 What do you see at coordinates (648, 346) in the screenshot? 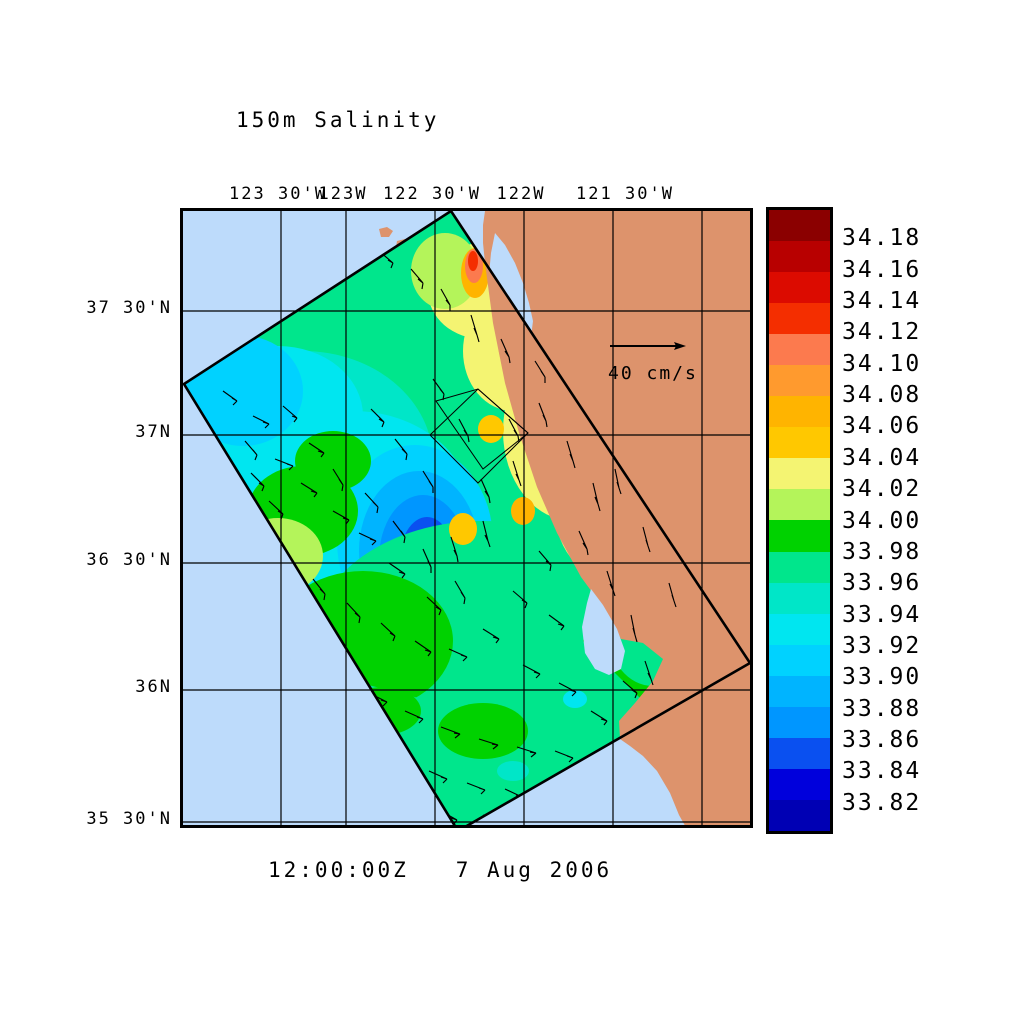
I see `velocity-scale-arrow` at bounding box center [648, 346].